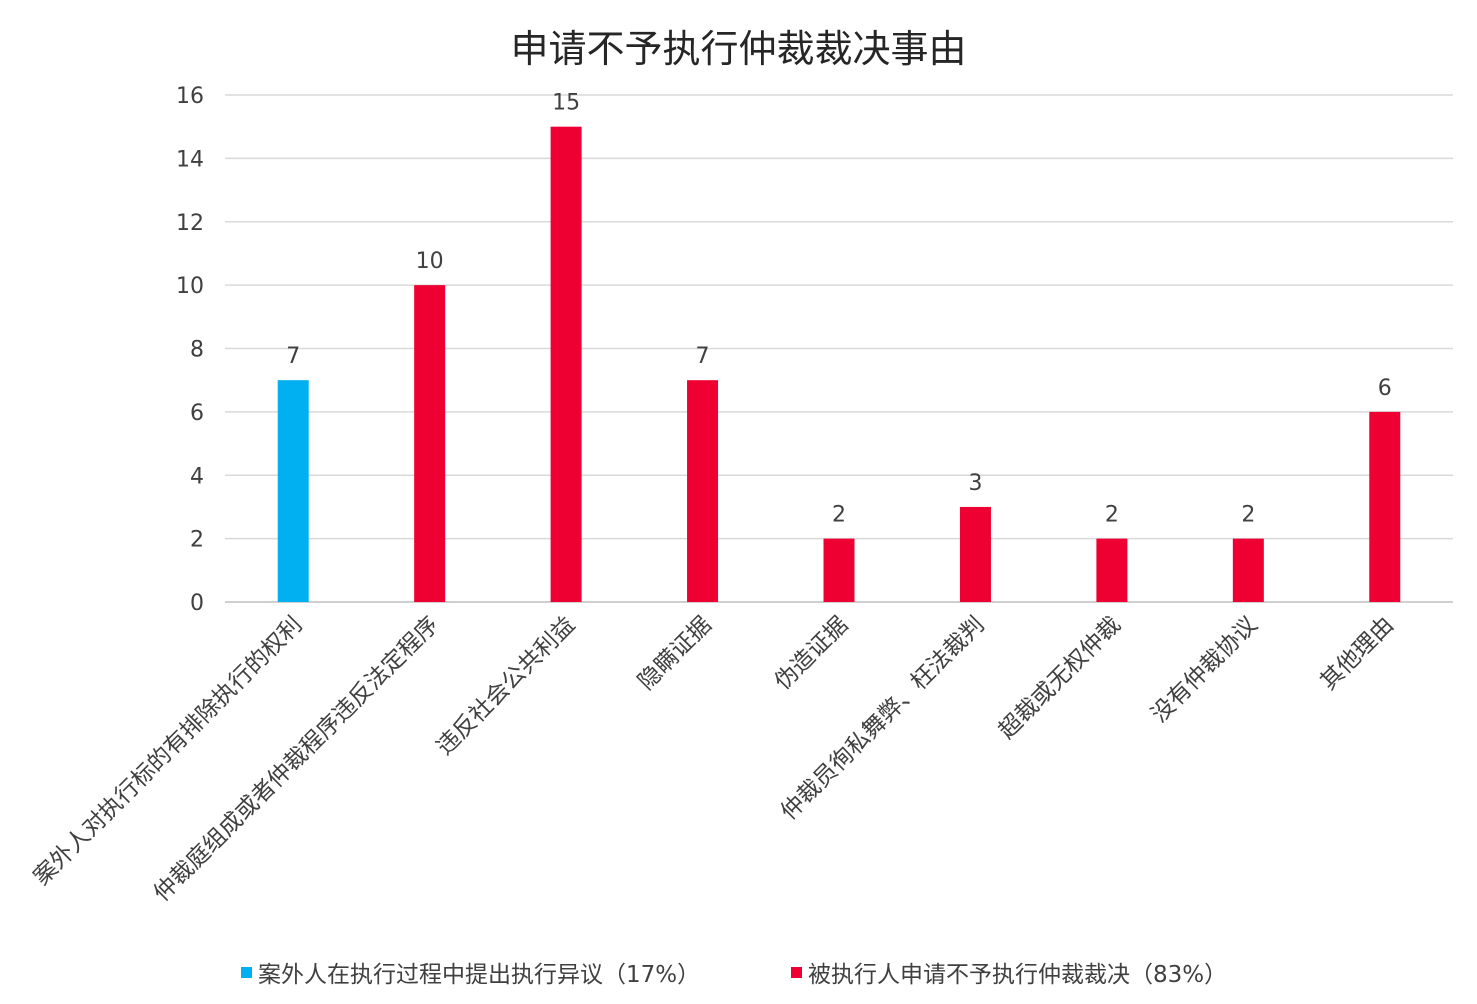  Describe the element at coordinates (190, 96) in the screenshot. I see `y-tick-label: 16` at that location.